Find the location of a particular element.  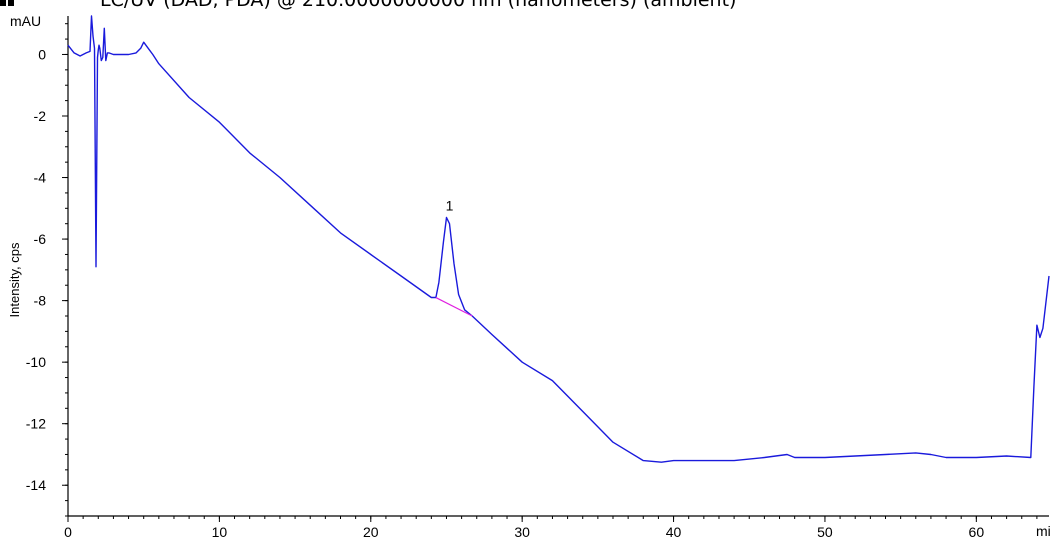

peak-baseline is located at coordinates (454, 307).